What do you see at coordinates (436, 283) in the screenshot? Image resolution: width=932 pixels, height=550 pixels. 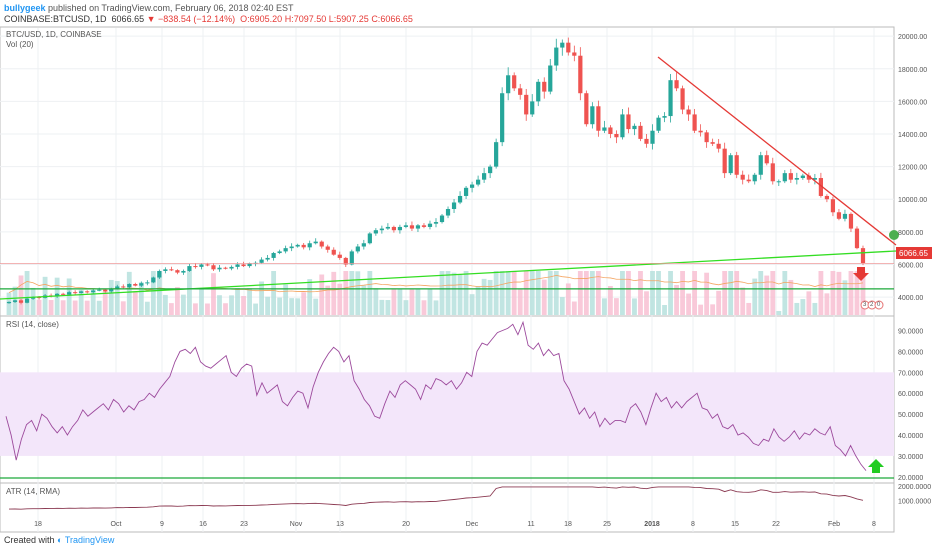 I see `volume-ma-line` at bounding box center [436, 283].